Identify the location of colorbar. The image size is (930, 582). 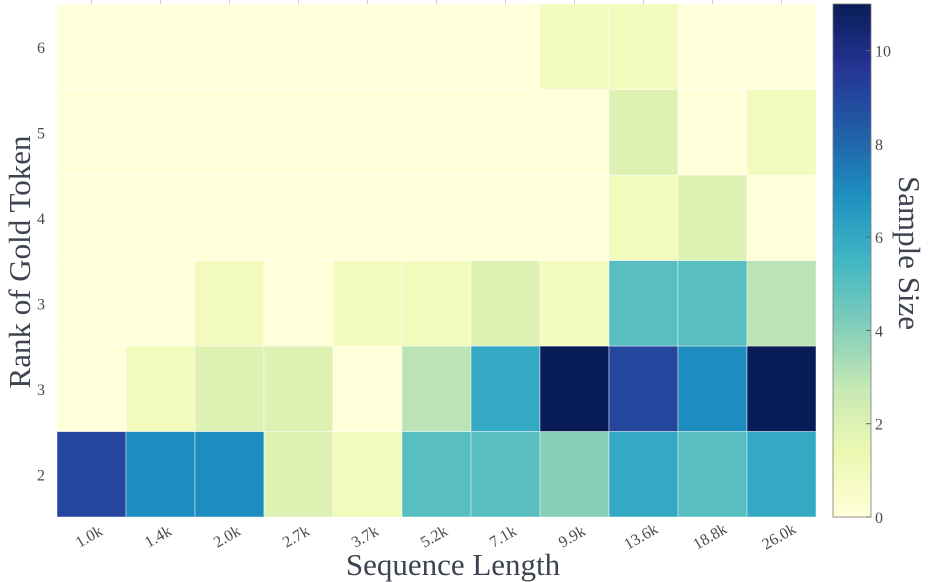
(852, 260).